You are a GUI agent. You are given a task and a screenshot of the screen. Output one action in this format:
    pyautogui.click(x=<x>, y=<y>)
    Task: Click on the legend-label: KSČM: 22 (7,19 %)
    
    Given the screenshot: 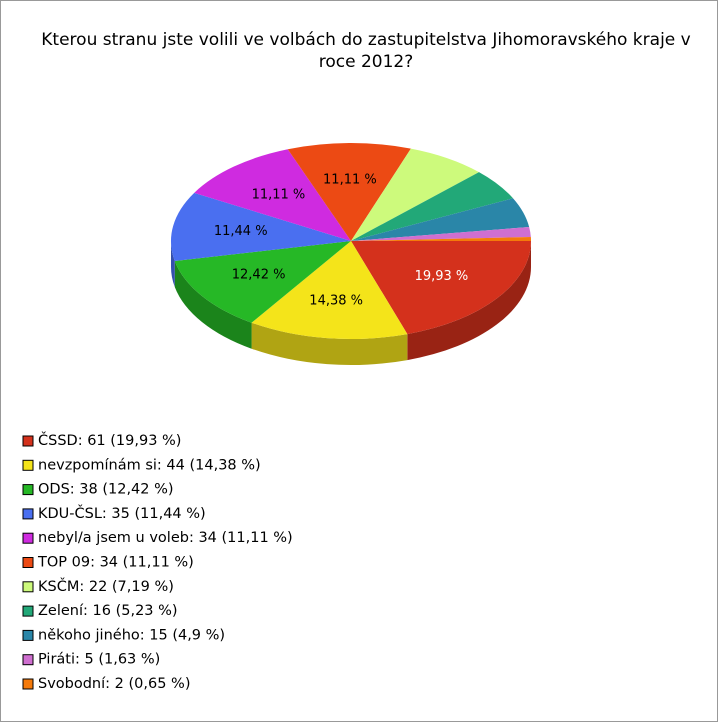 What is the action you would take?
    pyautogui.click(x=106, y=586)
    